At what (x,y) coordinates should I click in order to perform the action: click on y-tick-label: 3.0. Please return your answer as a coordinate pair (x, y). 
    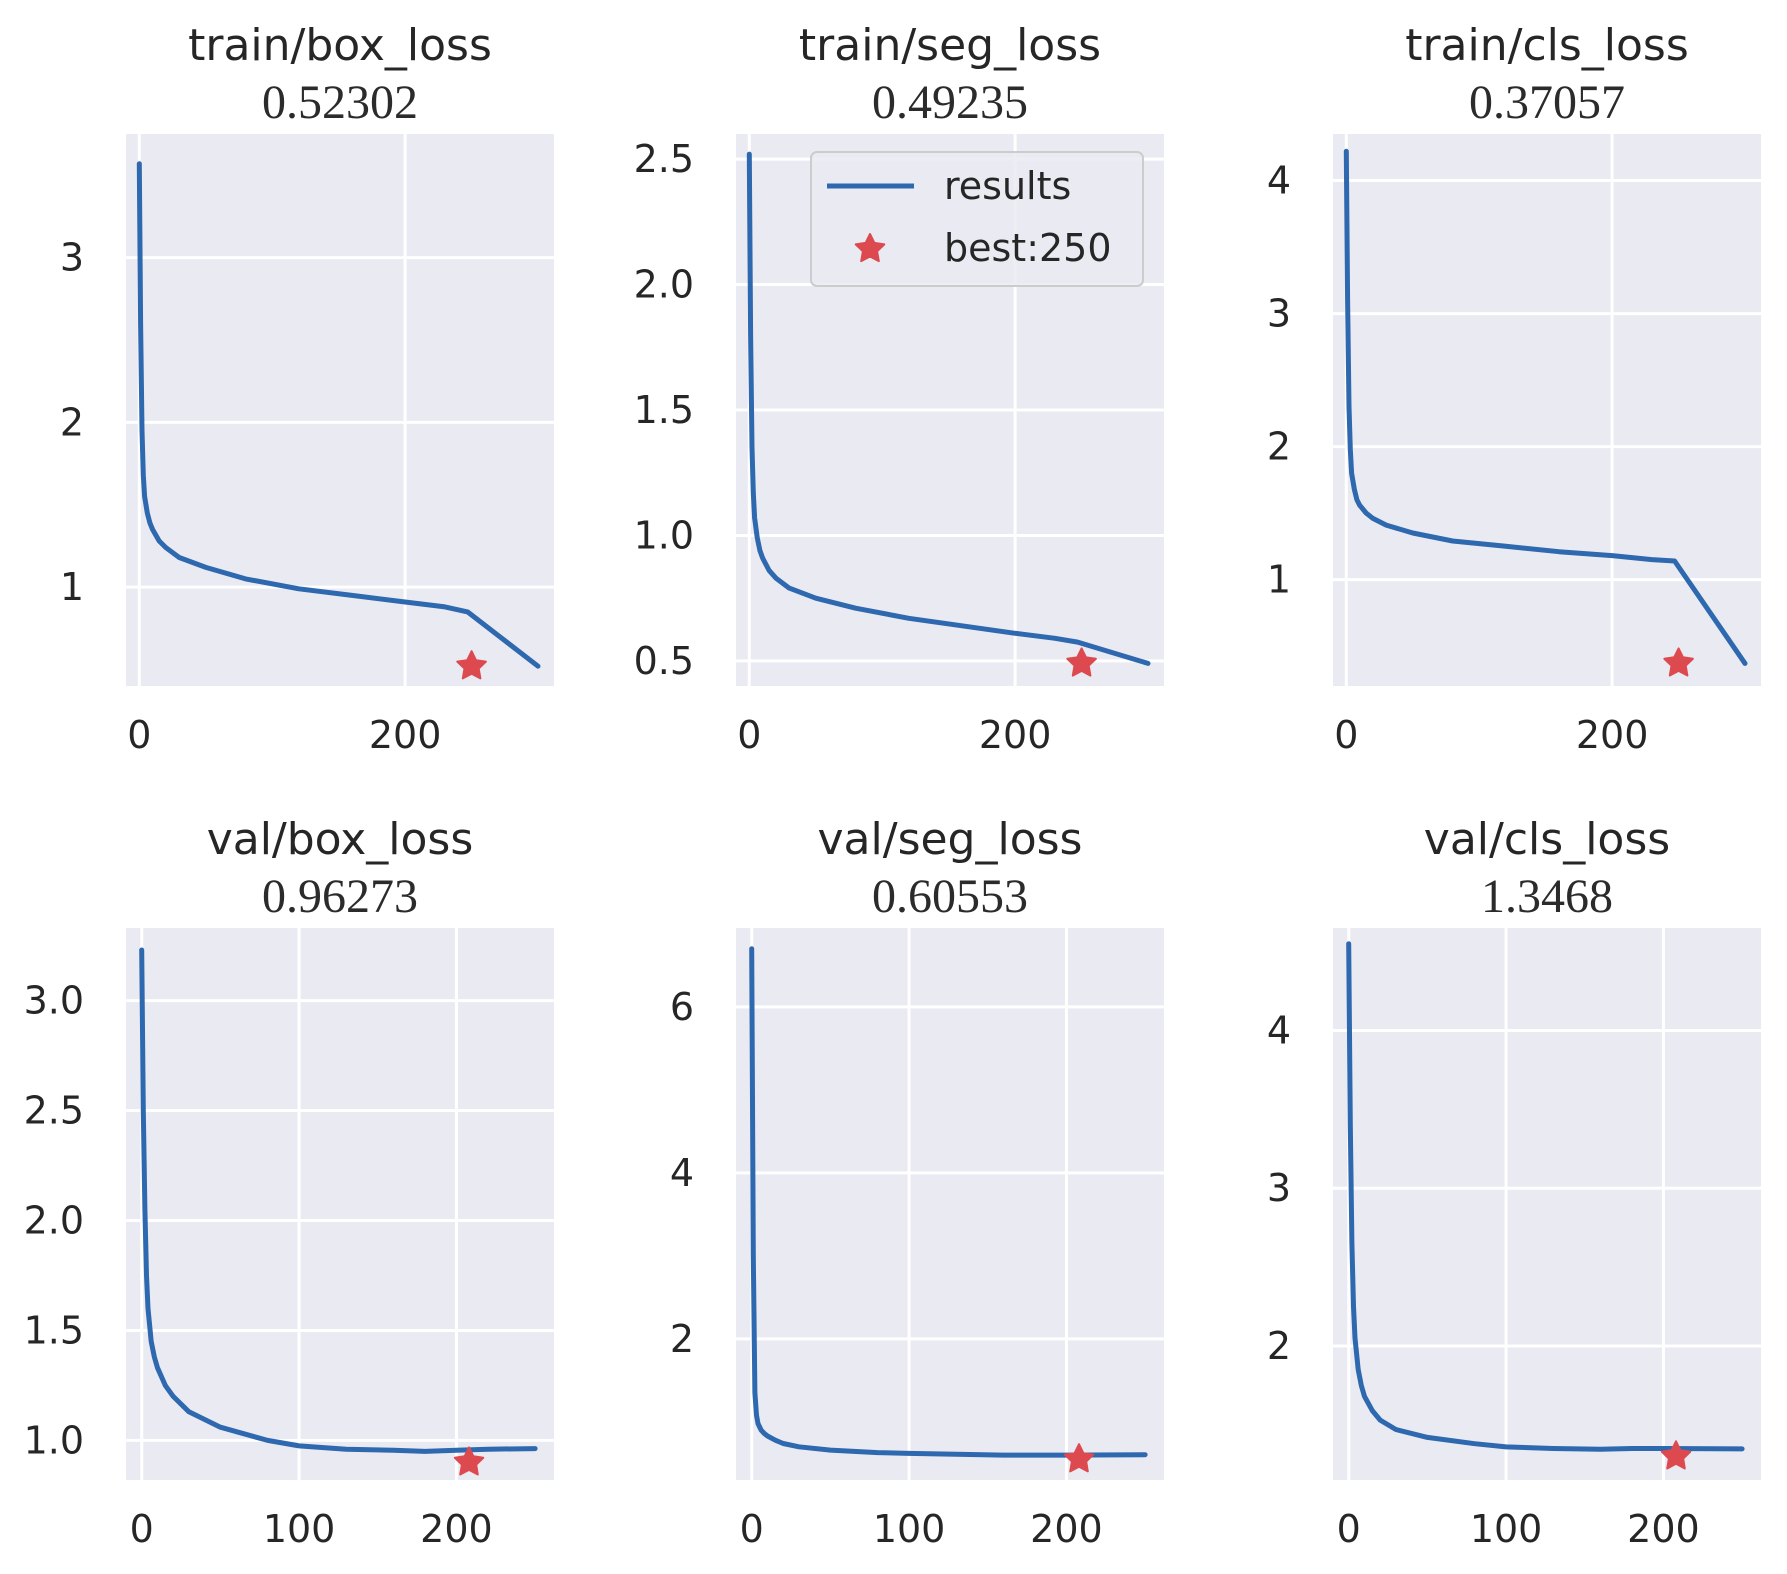
    Looking at the image, I should click on (54, 1001).